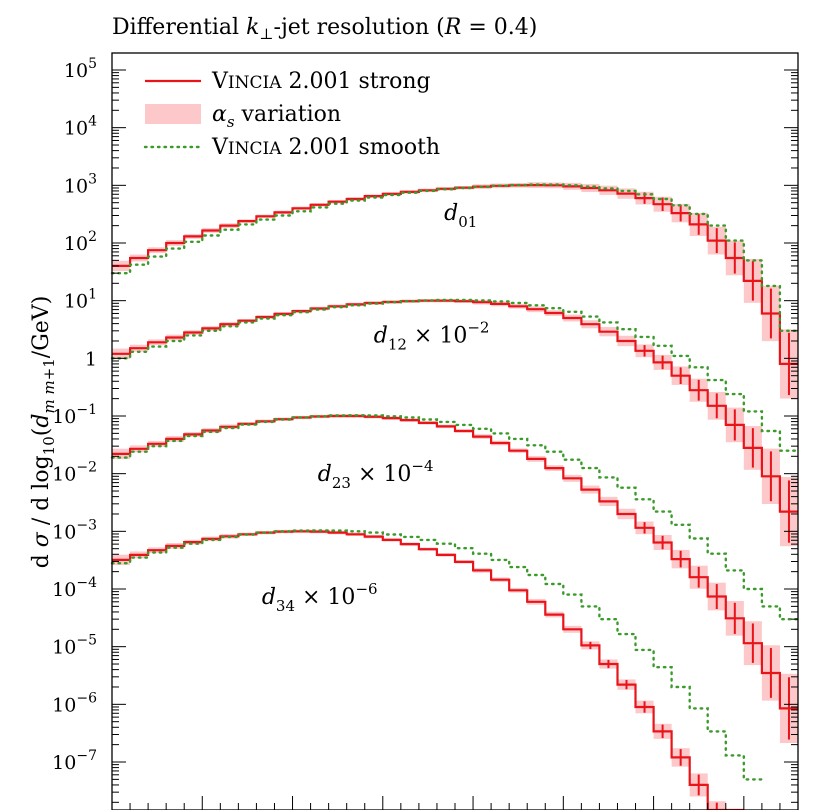 This screenshot has width=821, height=810. Describe the element at coordinates (321, 81) in the screenshot. I see `legend-label: VINCIA 2.001 strong` at that location.